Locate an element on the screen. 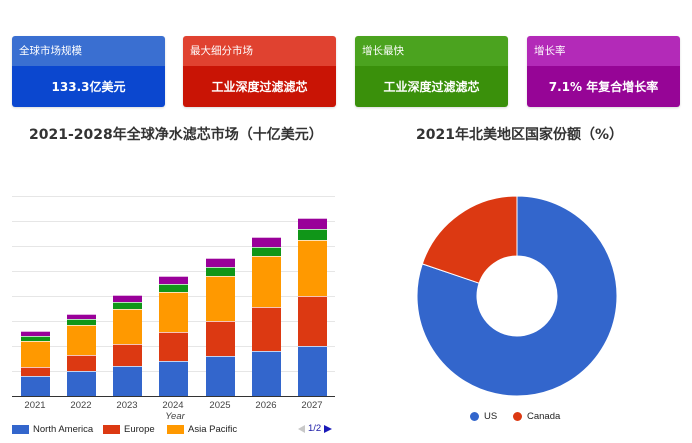  bar-2022 is located at coordinates (81, 354).